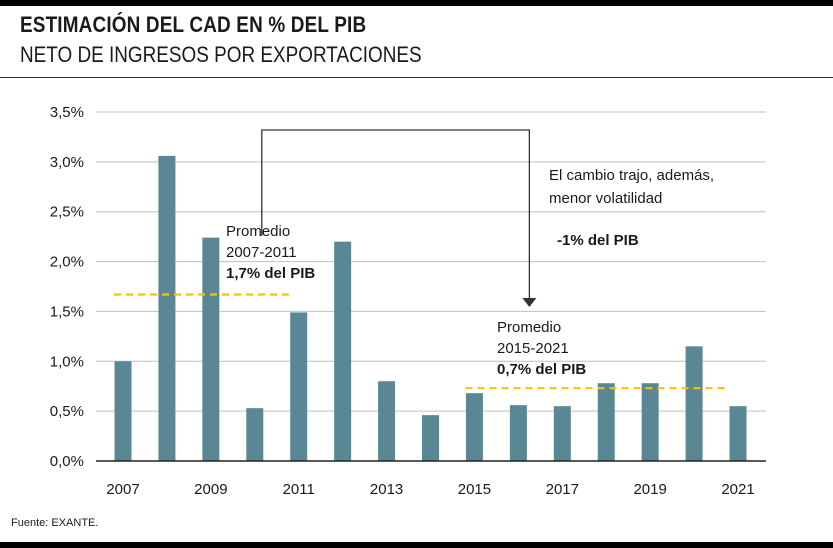 This screenshot has width=833, height=548. What do you see at coordinates (416, 545) in the screenshot?
I see `bottom-rule` at bounding box center [416, 545].